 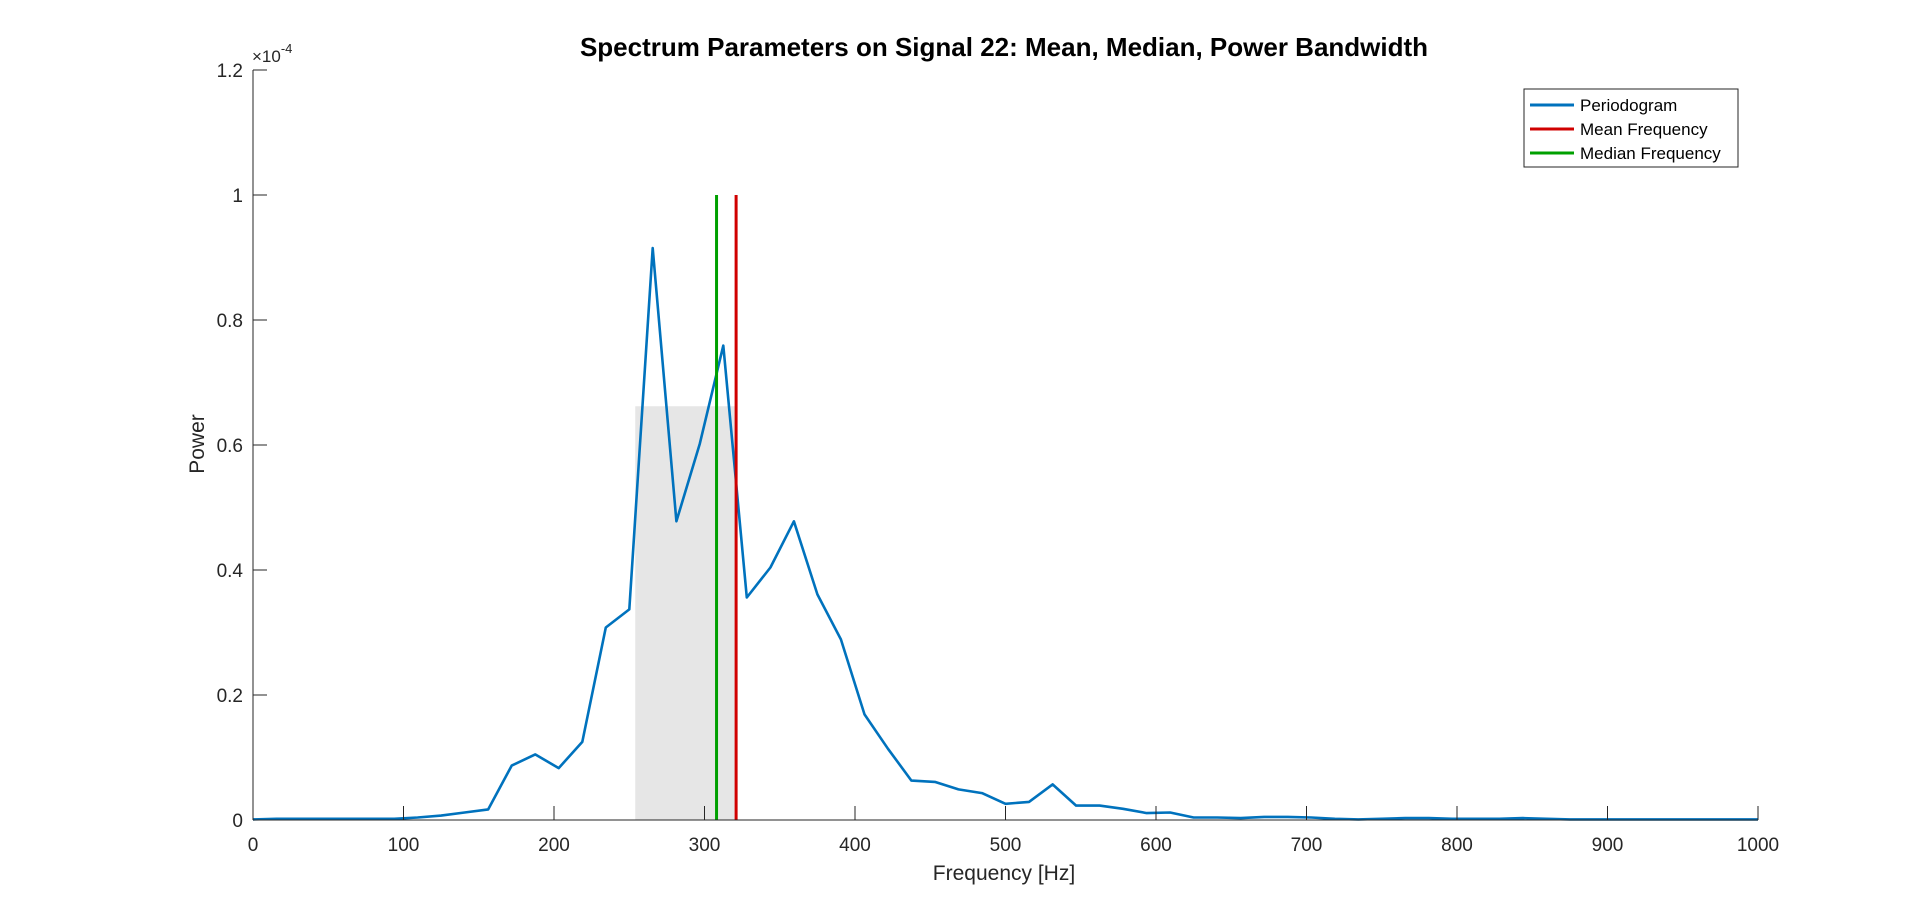 What do you see at coordinates (1650, 153) in the screenshot?
I see `legend-entry: Median Frequency` at bounding box center [1650, 153].